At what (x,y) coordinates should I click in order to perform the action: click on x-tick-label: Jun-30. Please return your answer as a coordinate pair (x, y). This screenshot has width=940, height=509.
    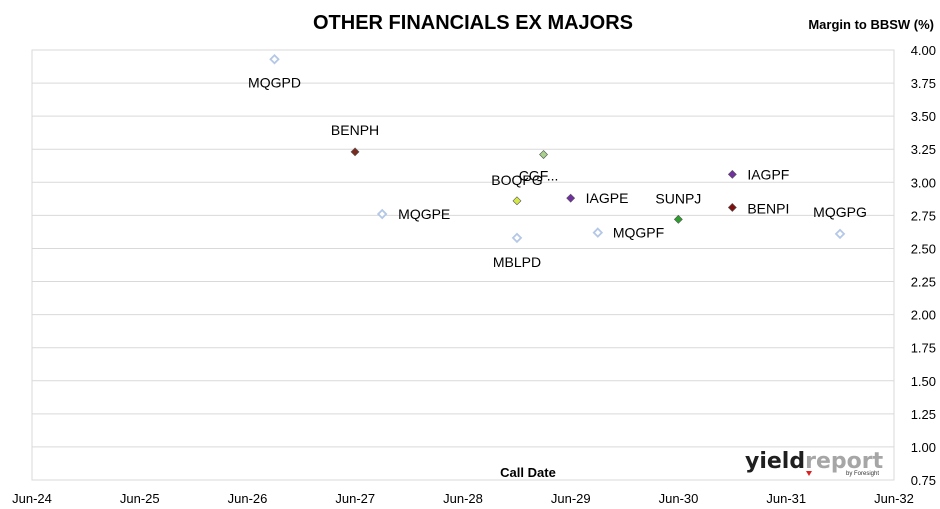
    Looking at the image, I should click on (679, 498).